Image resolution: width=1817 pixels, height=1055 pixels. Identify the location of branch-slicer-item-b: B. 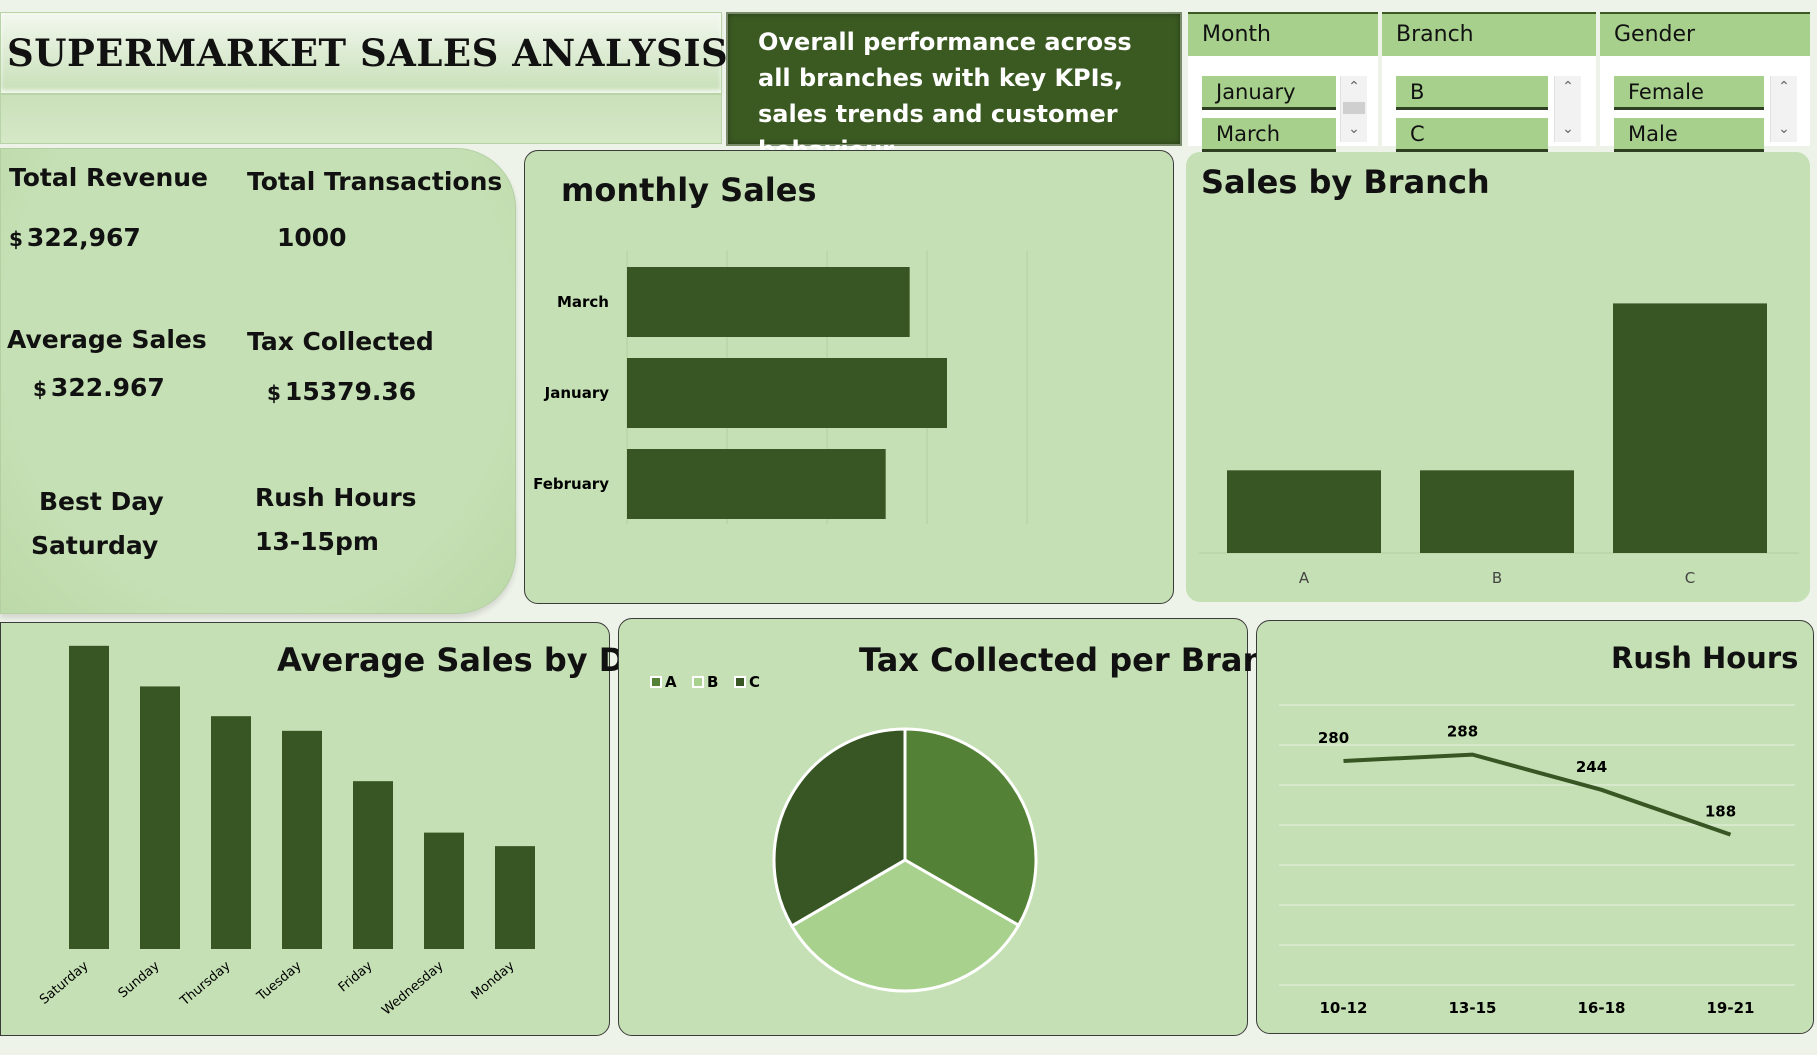
(1472, 93).